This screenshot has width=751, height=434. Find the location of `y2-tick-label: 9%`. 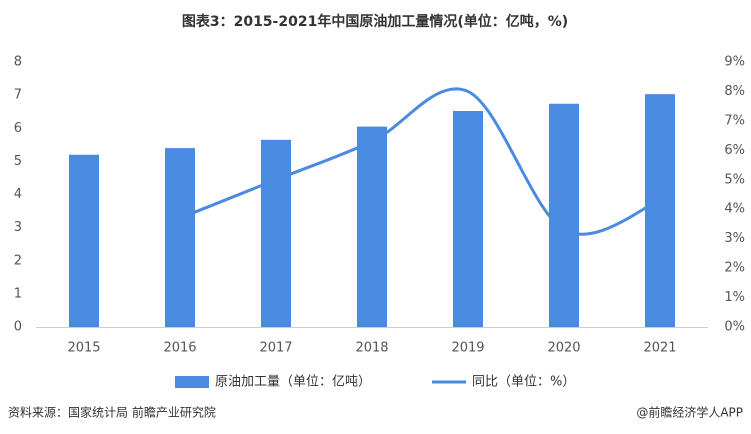

y2-tick-label: 9% is located at coordinates (734, 62).